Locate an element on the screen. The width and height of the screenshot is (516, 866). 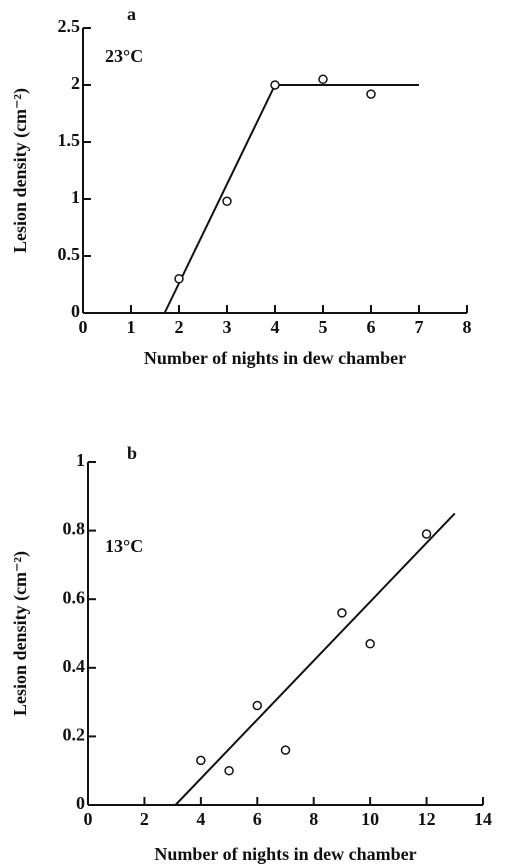
panel-label: b is located at coordinates (132, 453).